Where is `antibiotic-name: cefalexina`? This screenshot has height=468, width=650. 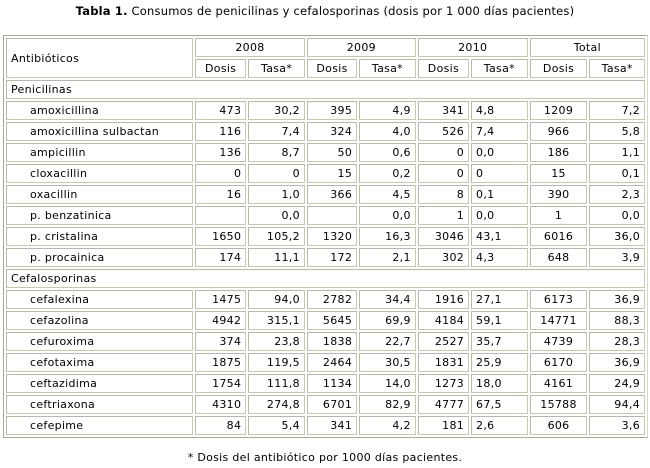
antibiotic-name: cefalexina is located at coordinates (99, 299).